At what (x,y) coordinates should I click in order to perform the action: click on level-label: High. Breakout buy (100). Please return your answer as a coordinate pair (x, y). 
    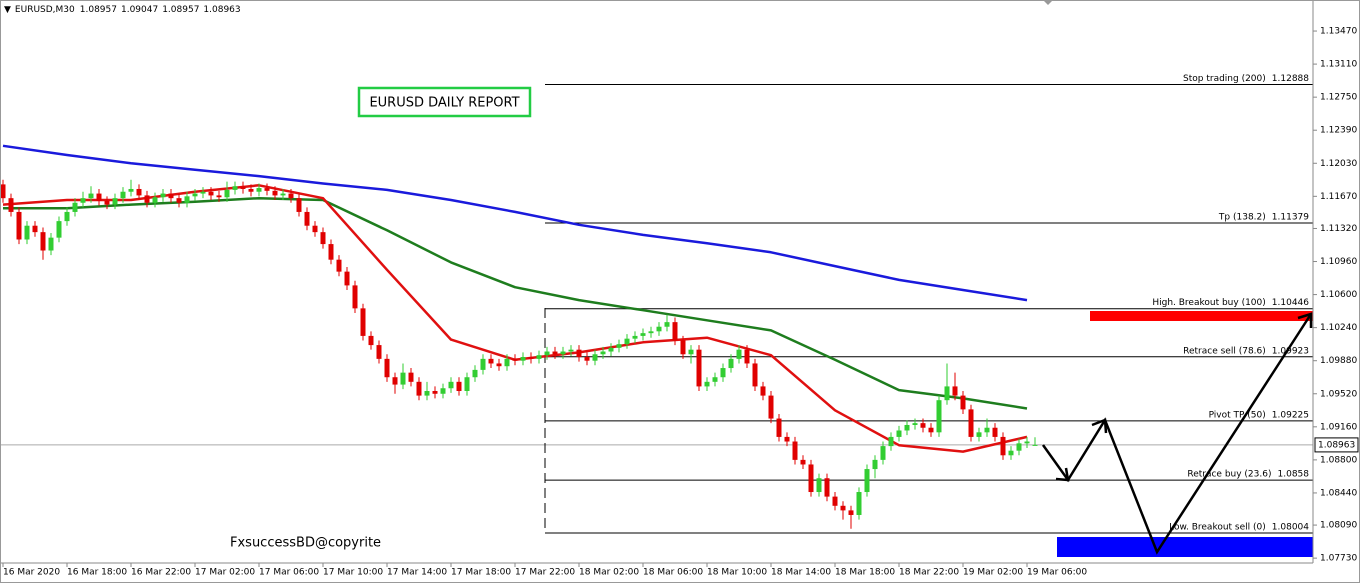
    Looking at the image, I should click on (1208, 303).